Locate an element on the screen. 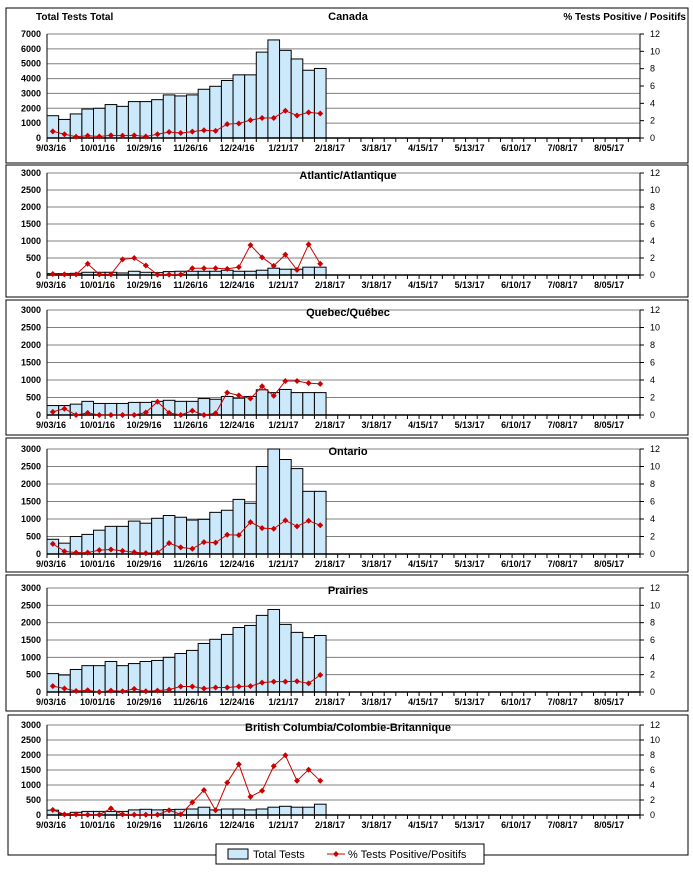  y-tick-label: 2500 is located at coordinates (31, 190).